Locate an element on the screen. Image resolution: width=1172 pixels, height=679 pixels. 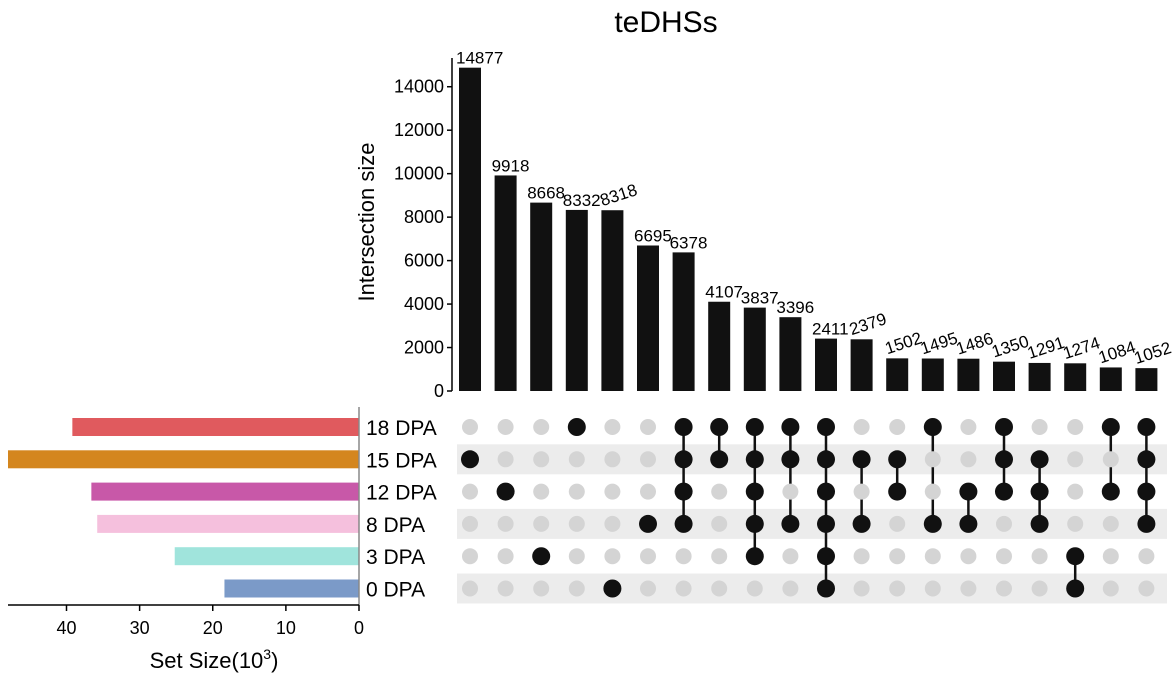
y-tick-label: 2000 is located at coordinates (424, 348).